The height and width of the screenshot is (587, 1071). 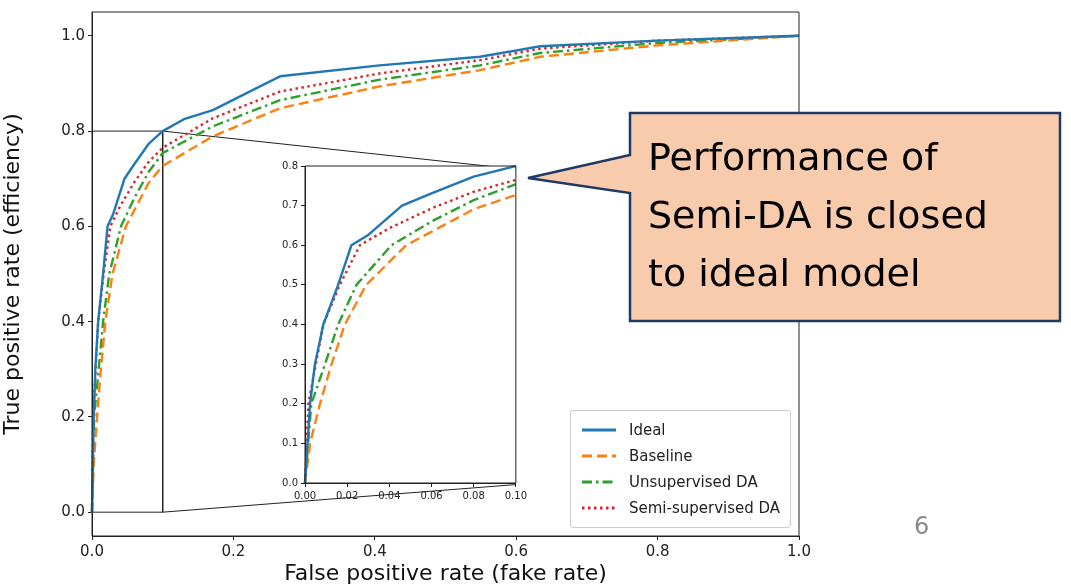 I want to click on annotation: Performance of Semi-DA is closed to ideal model, so click(x=818, y=215).